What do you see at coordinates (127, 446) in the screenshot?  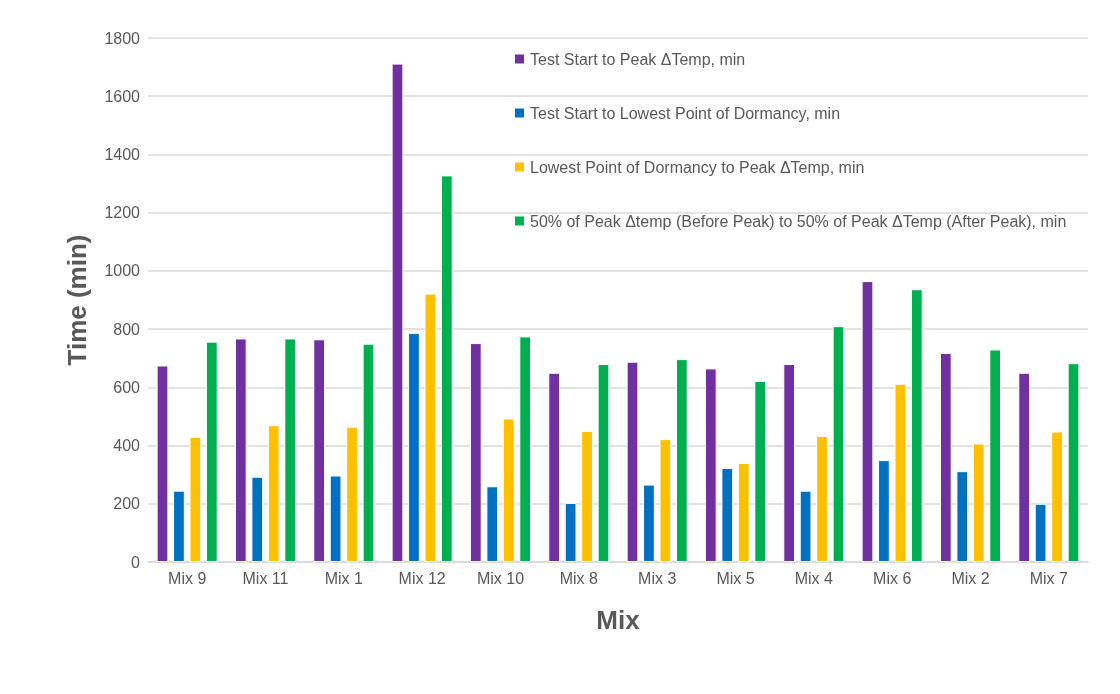 I see `y-tick-label: 400` at bounding box center [127, 446].